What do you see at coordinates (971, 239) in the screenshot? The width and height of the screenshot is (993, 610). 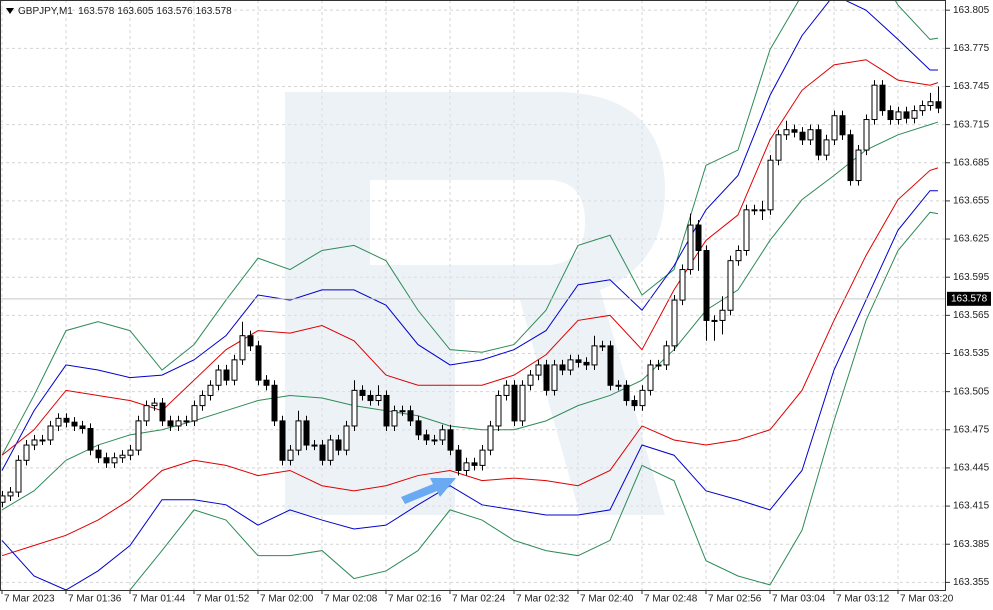 I see `y-tick-label: 163.625` at bounding box center [971, 239].